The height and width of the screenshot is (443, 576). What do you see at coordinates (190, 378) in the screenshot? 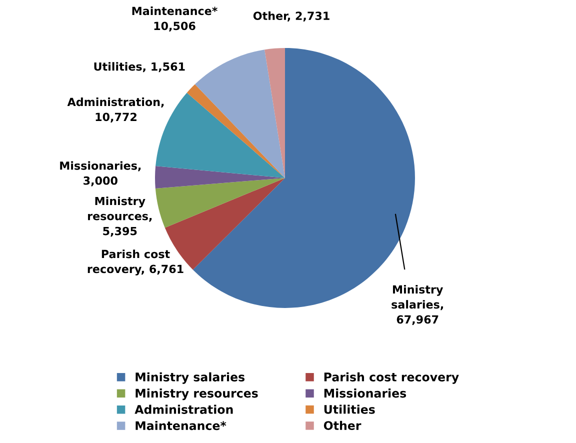
I see `legend-label: Ministry salaries` at bounding box center [190, 378].